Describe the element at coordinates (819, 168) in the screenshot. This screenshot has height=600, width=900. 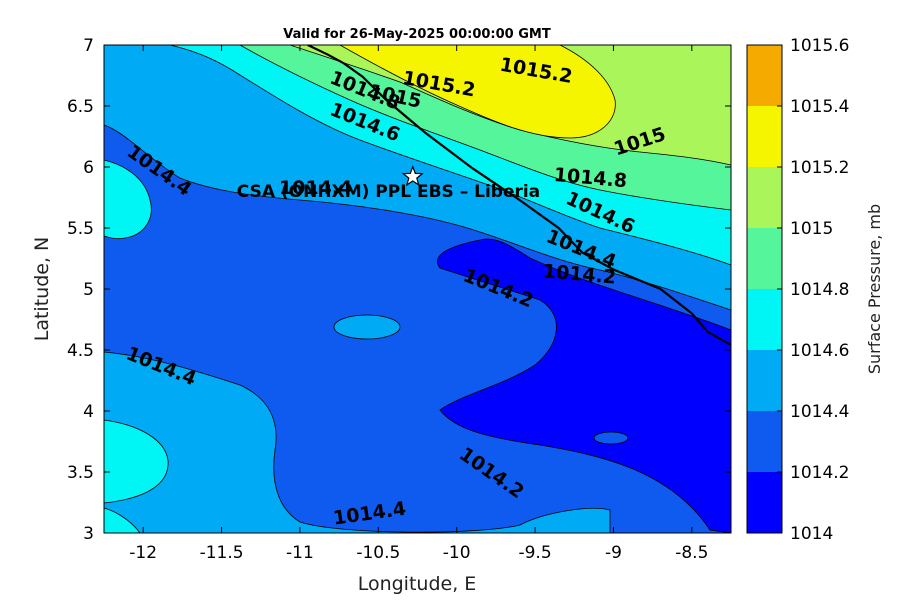
I see `colorbar-tick-label: 1015.2` at that location.